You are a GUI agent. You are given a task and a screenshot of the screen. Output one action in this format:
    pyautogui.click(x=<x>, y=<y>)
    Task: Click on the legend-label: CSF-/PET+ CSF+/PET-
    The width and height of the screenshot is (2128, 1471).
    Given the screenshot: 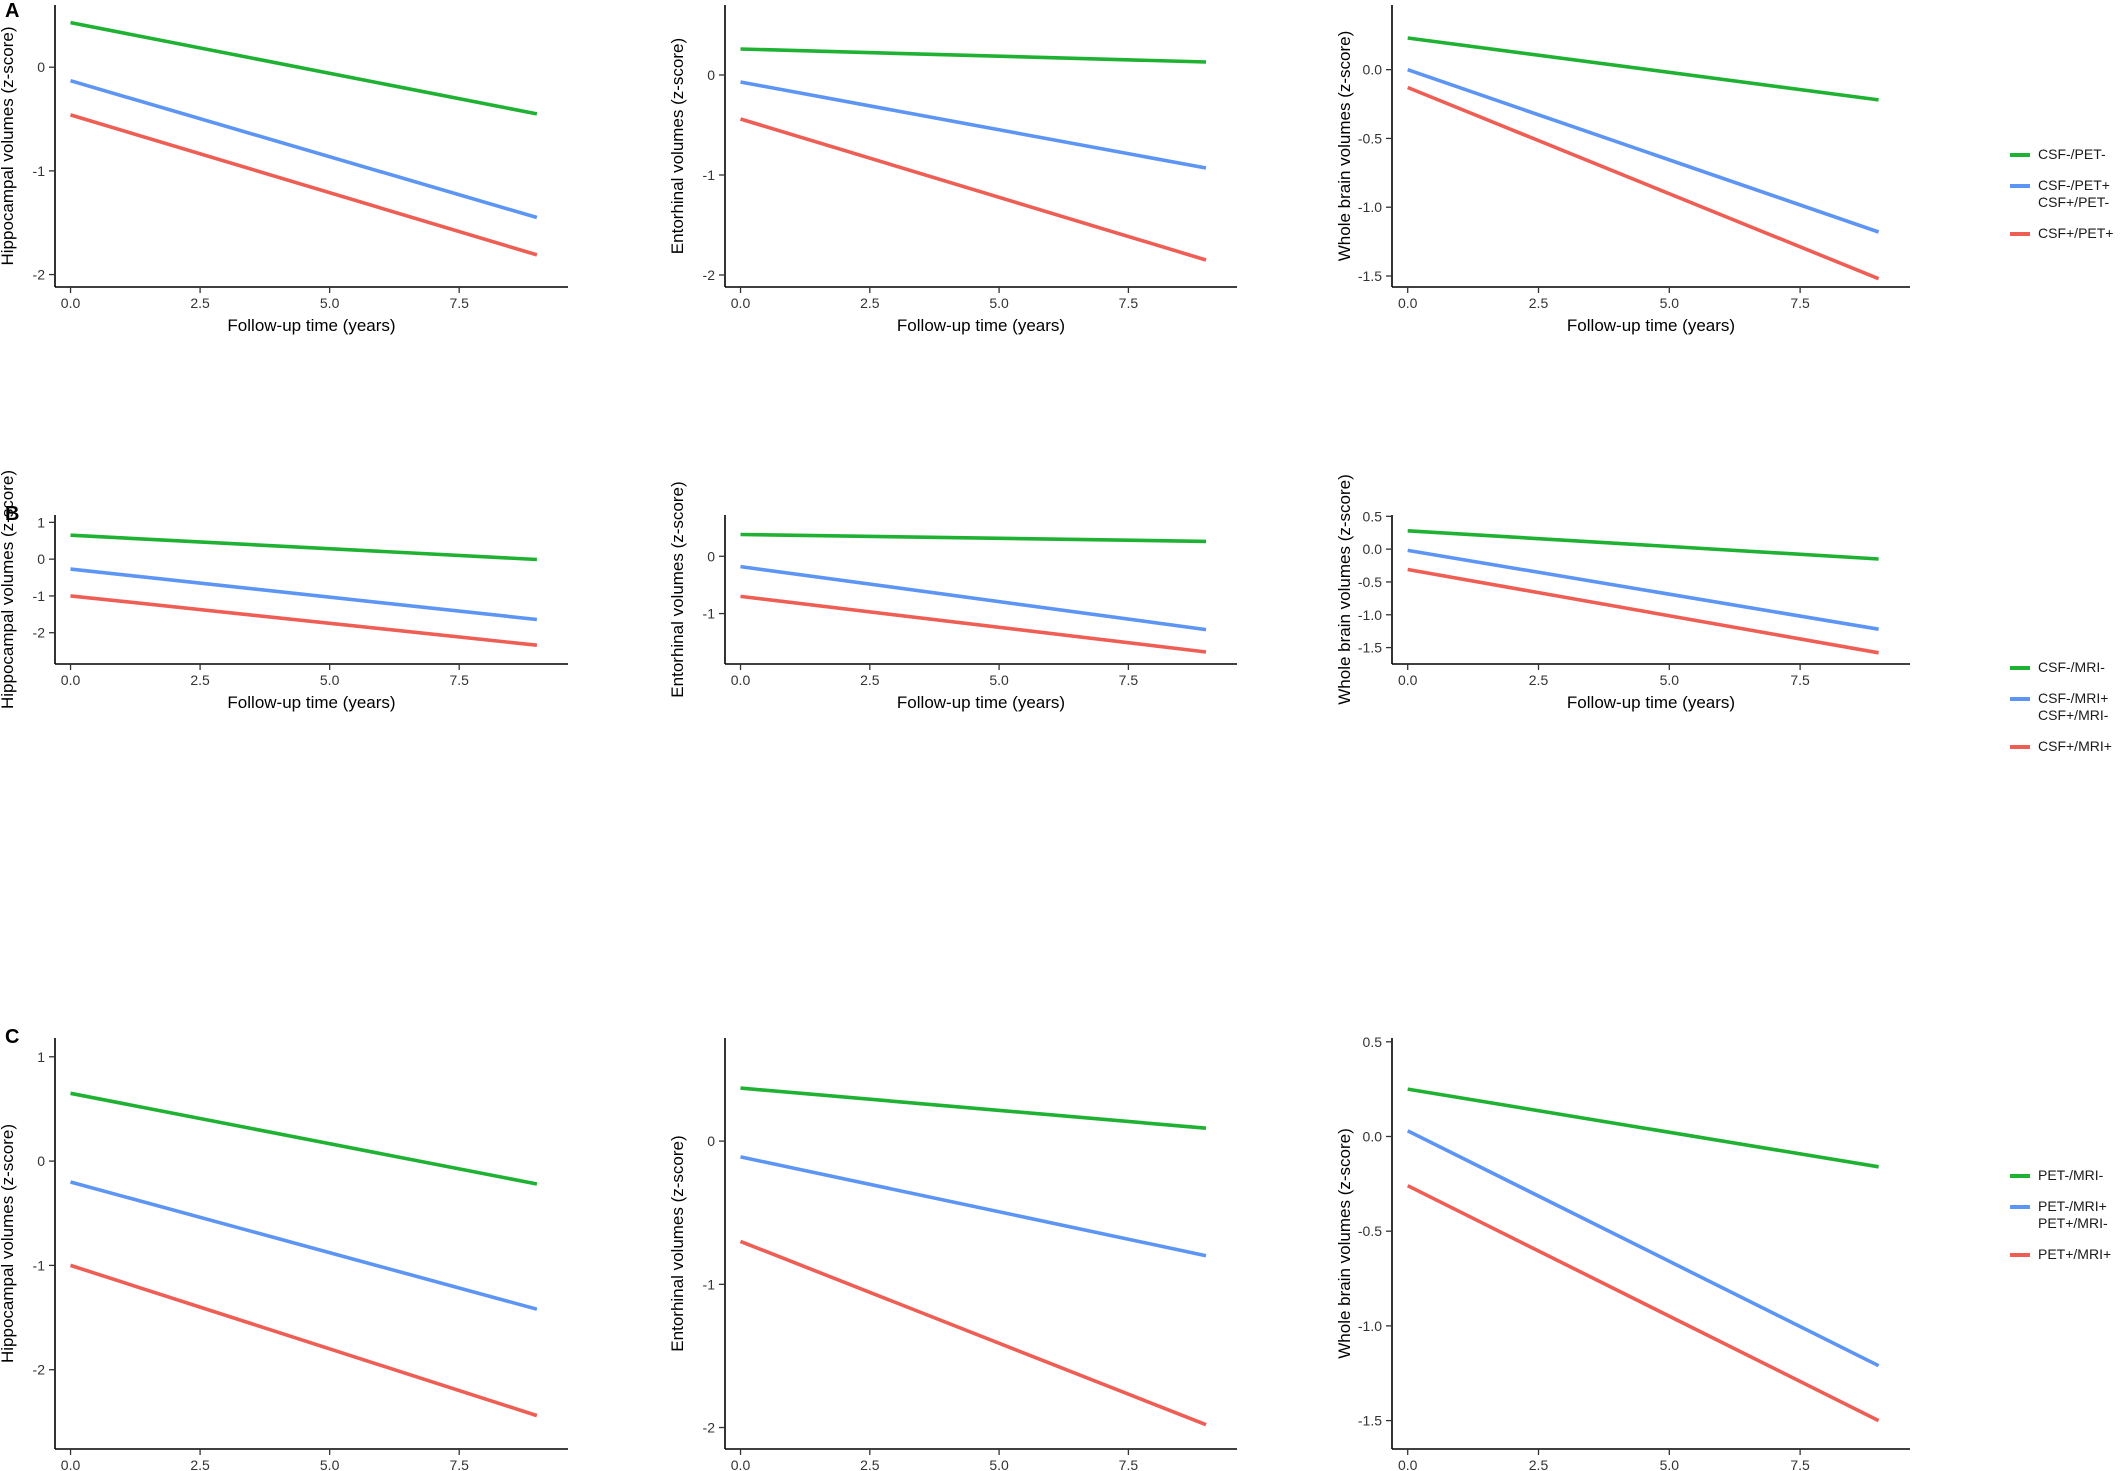 What is the action you would take?
    pyautogui.click(x=2074, y=193)
    